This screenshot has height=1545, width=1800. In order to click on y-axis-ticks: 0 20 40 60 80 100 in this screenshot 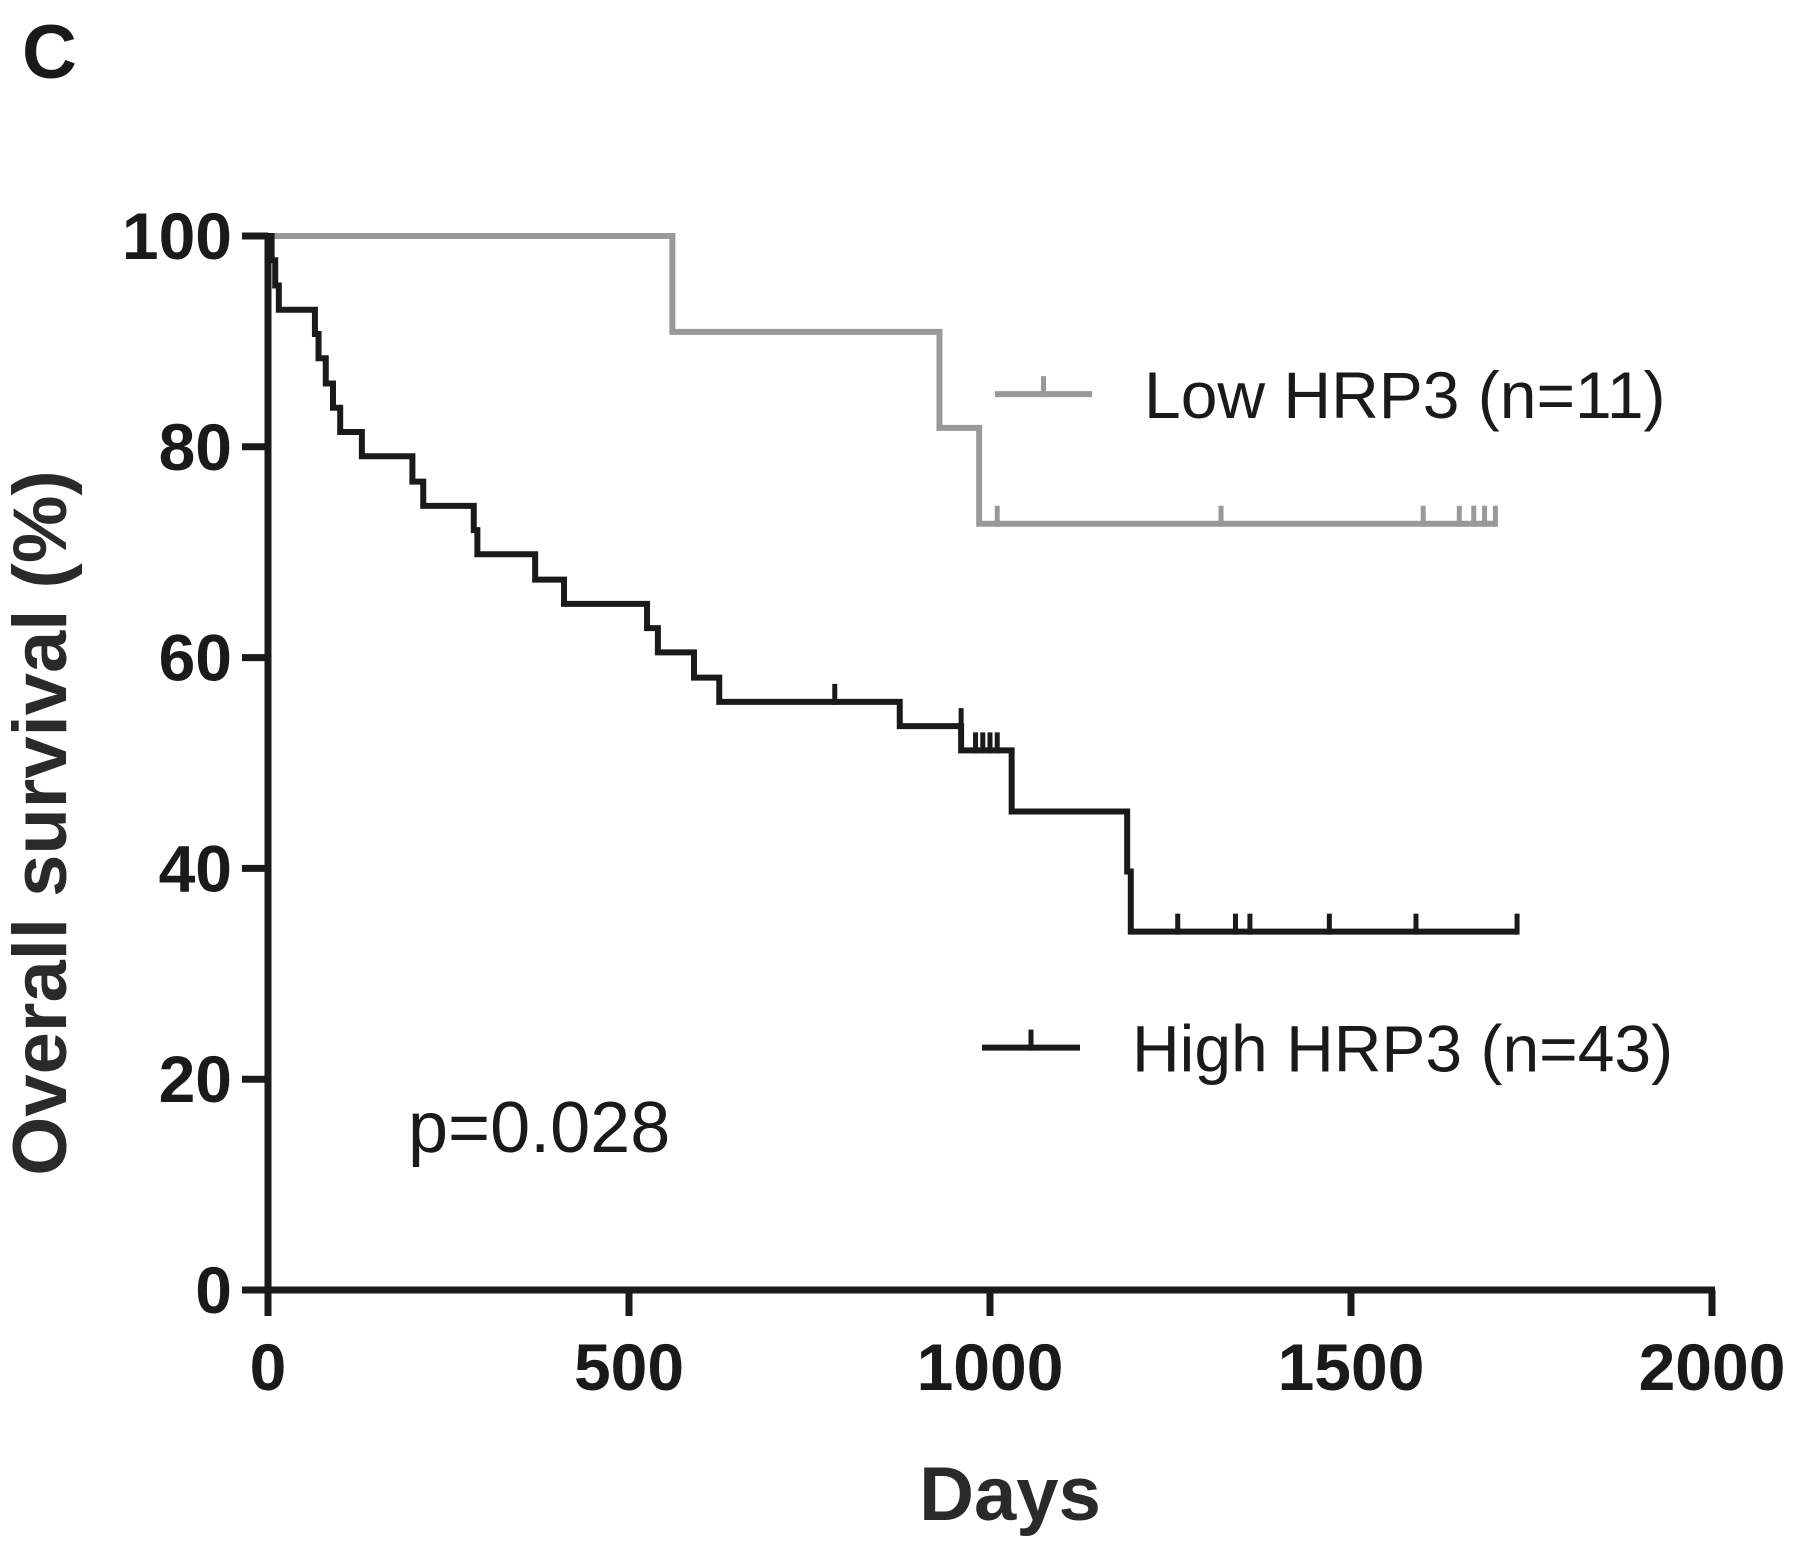, I will do `click(195, 763)`.